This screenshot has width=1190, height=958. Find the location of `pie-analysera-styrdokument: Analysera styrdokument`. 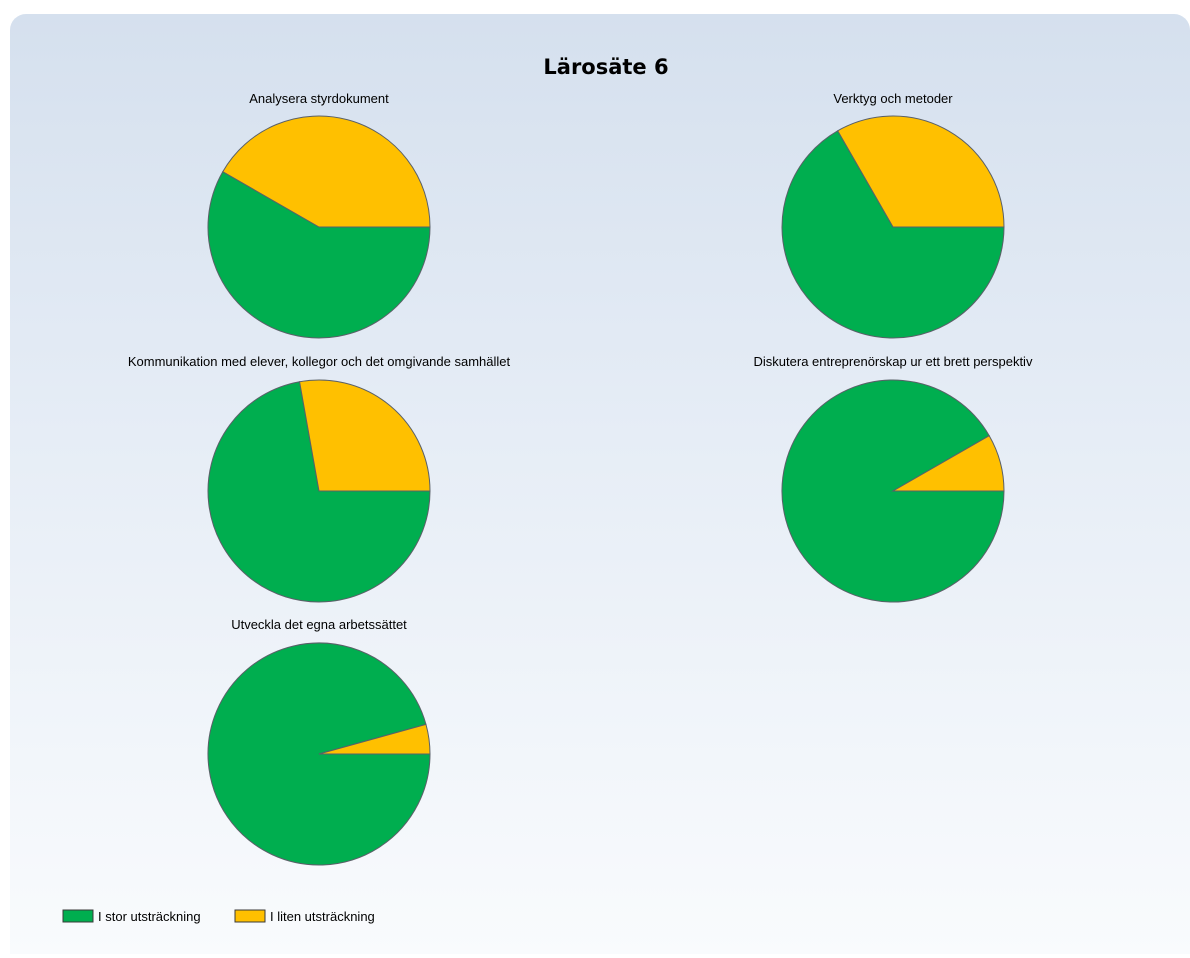

pie-analysera-styrdokument: Analysera styrdokument is located at coordinates (319, 215).